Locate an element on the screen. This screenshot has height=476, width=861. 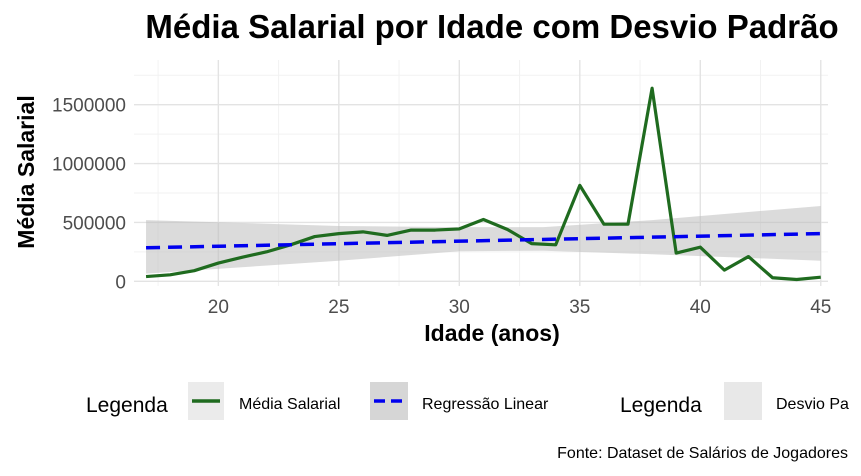
y-tick-label: 1000000 is located at coordinates (89, 165).